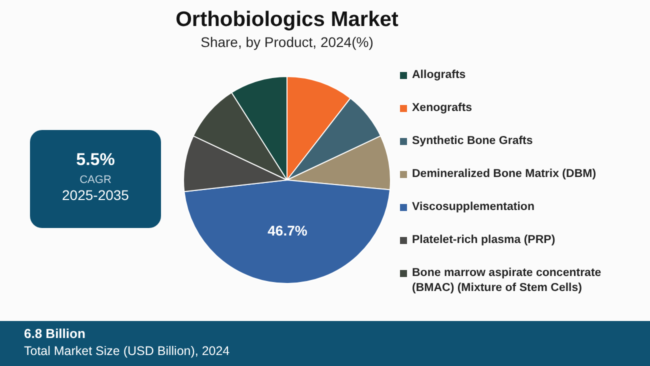 The height and width of the screenshot is (366, 650). I want to click on text: 6.8 Billion, so click(55, 333).